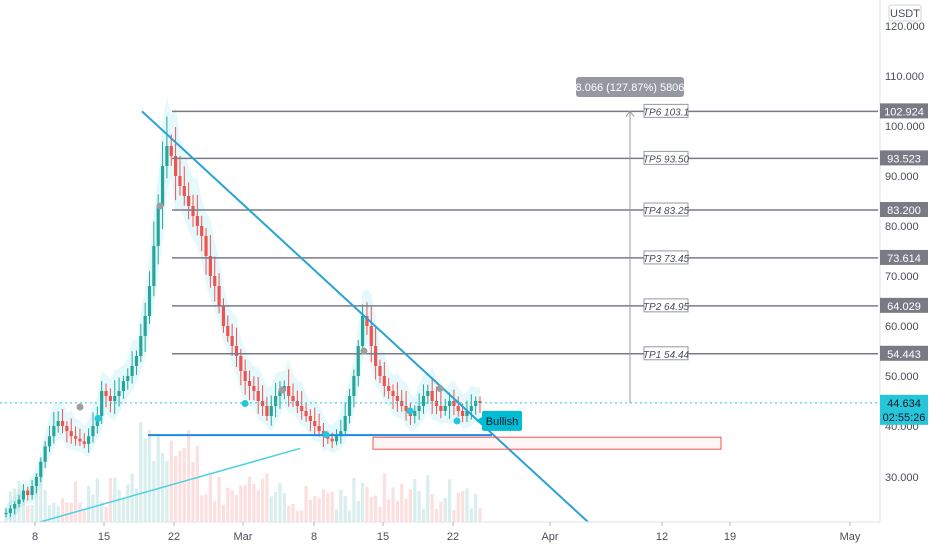  What do you see at coordinates (904, 418) in the screenshot?
I see `countdown-text: 02:55:26` at bounding box center [904, 418].